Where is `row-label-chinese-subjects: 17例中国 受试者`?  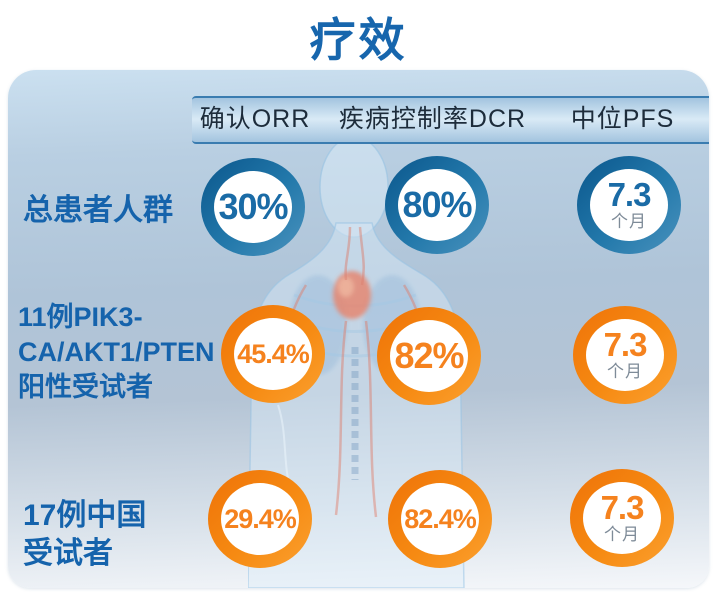 row-label-chinese-subjects: 17例中国 受试者 is located at coordinates (85, 534).